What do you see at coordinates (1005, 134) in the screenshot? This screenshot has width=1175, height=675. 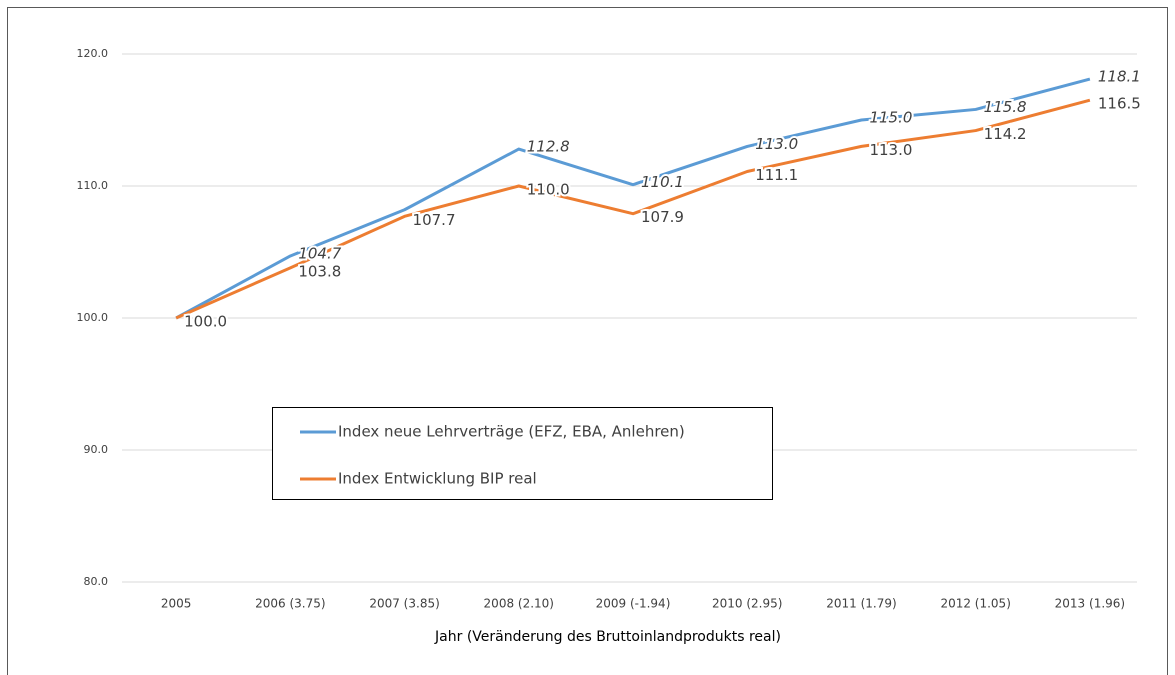 I see `data-label: 114.2` at bounding box center [1005, 134].